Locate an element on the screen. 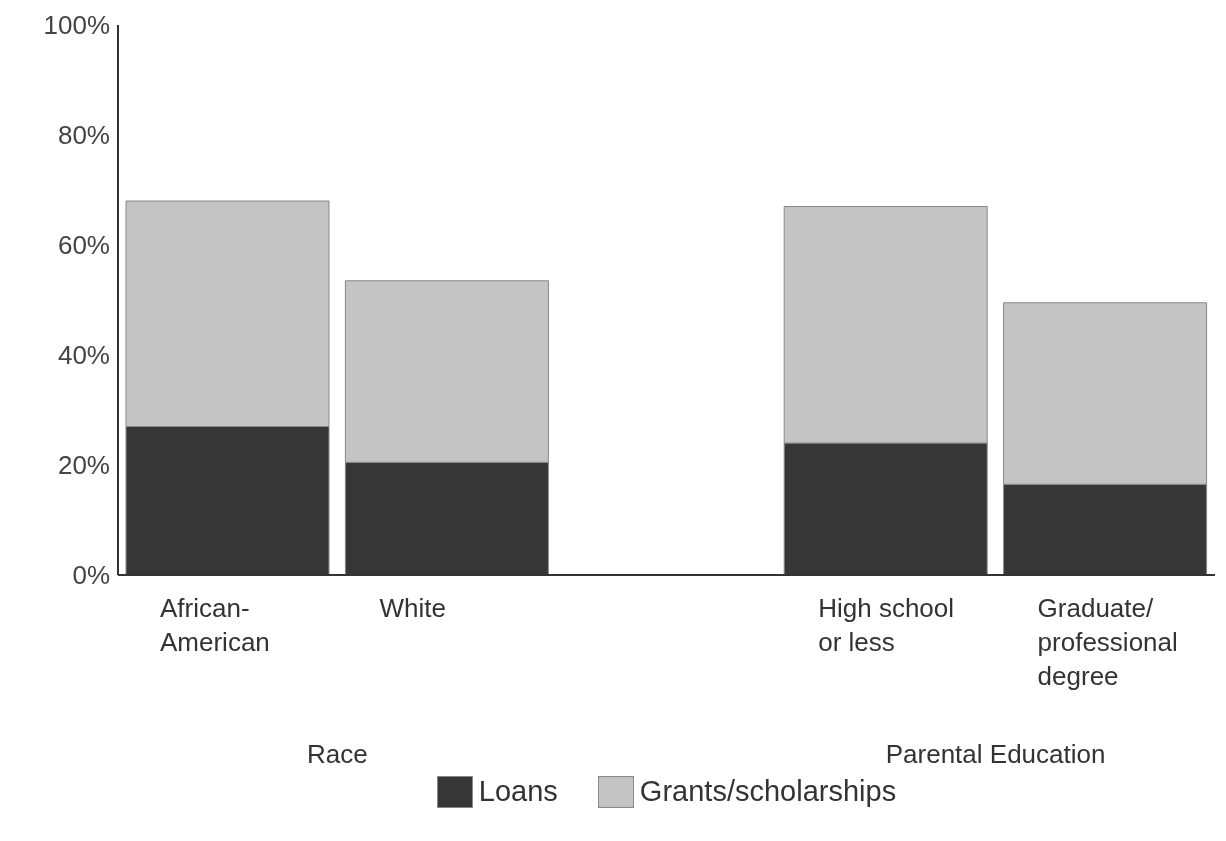 This screenshot has height=841, width=1226. x-tick-label: White is located at coordinates (412, 608).